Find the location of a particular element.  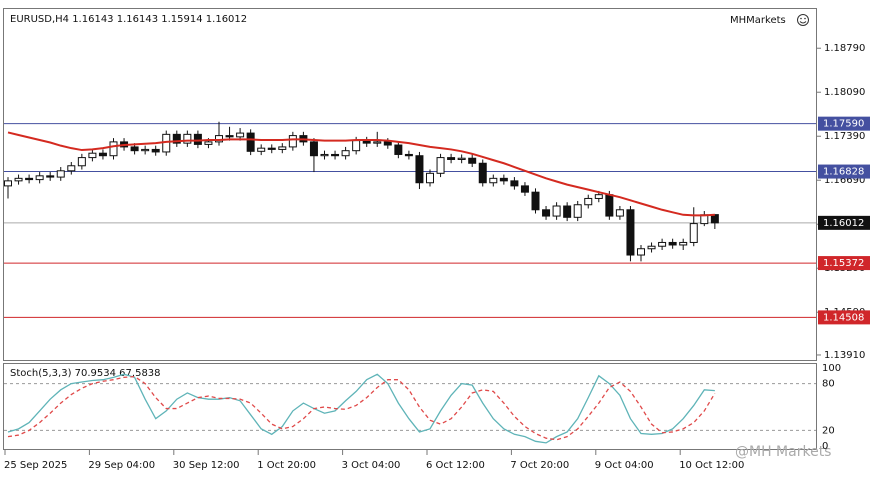

level-label: 1.16828 is located at coordinates (843, 172).